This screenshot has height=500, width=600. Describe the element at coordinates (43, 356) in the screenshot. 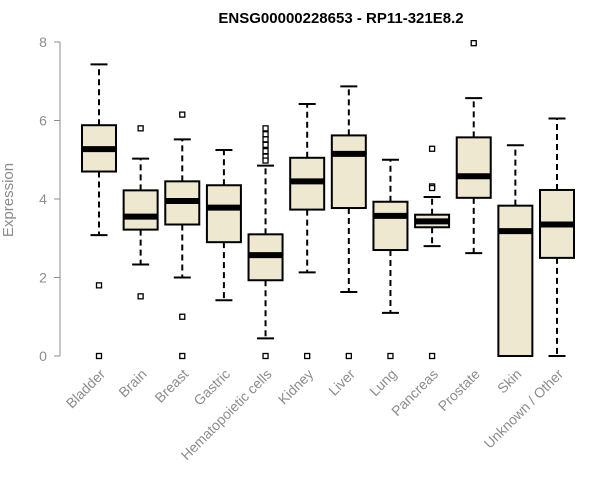

I see `y-tick-label: 0` at that location.